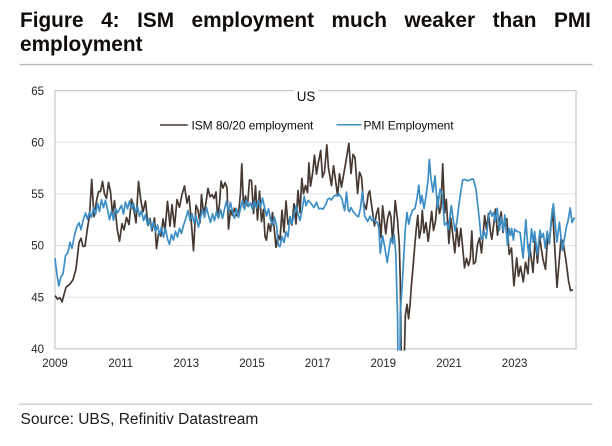 The height and width of the screenshot is (446, 612). What do you see at coordinates (37, 92) in the screenshot?
I see `svg-text: 65` at bounding box center [37, 92].